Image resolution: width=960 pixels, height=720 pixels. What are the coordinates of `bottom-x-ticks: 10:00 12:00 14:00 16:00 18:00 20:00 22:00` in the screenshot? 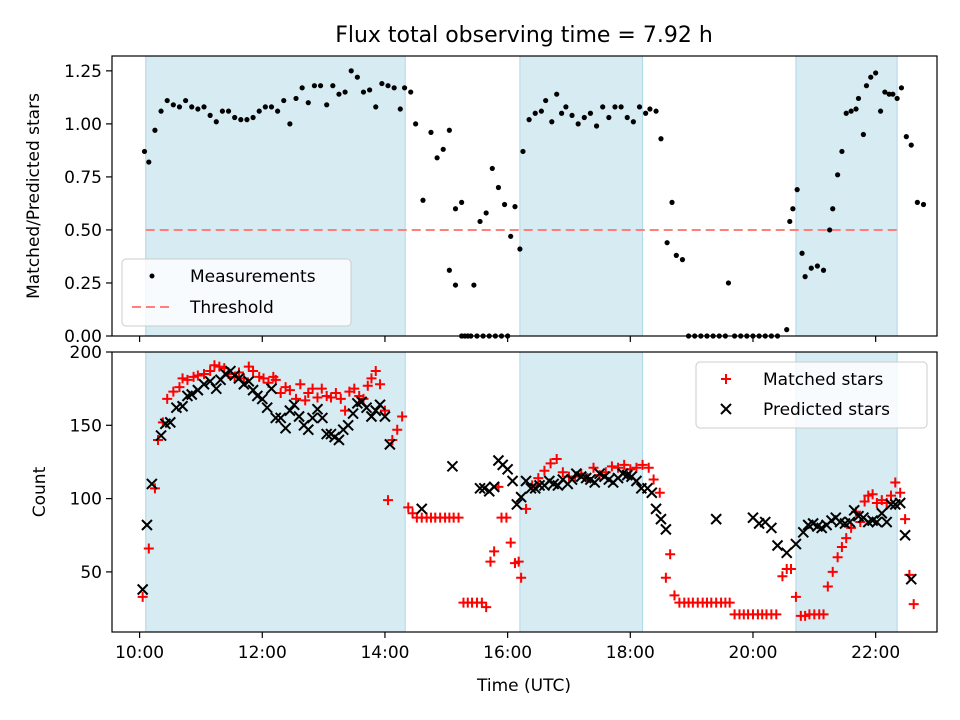 It's located at (507, 647).